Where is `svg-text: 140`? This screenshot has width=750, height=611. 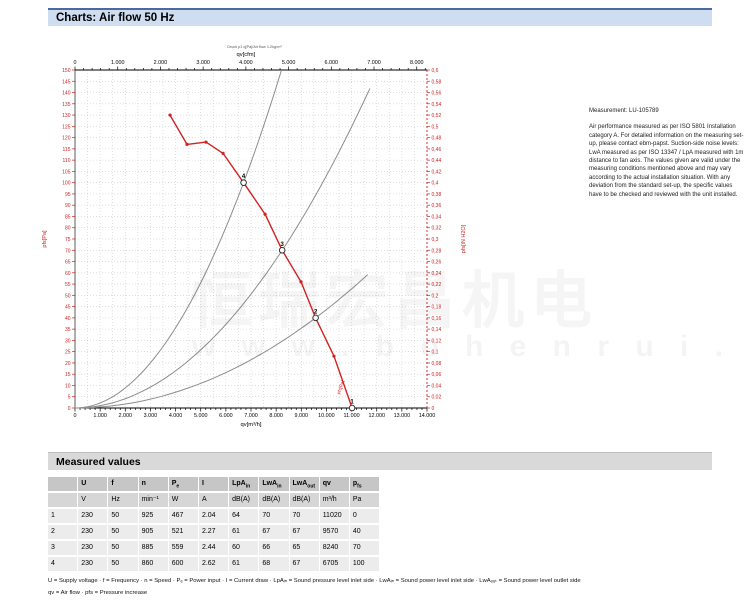 svg-text: 140 is located at coordinates (66, 94).